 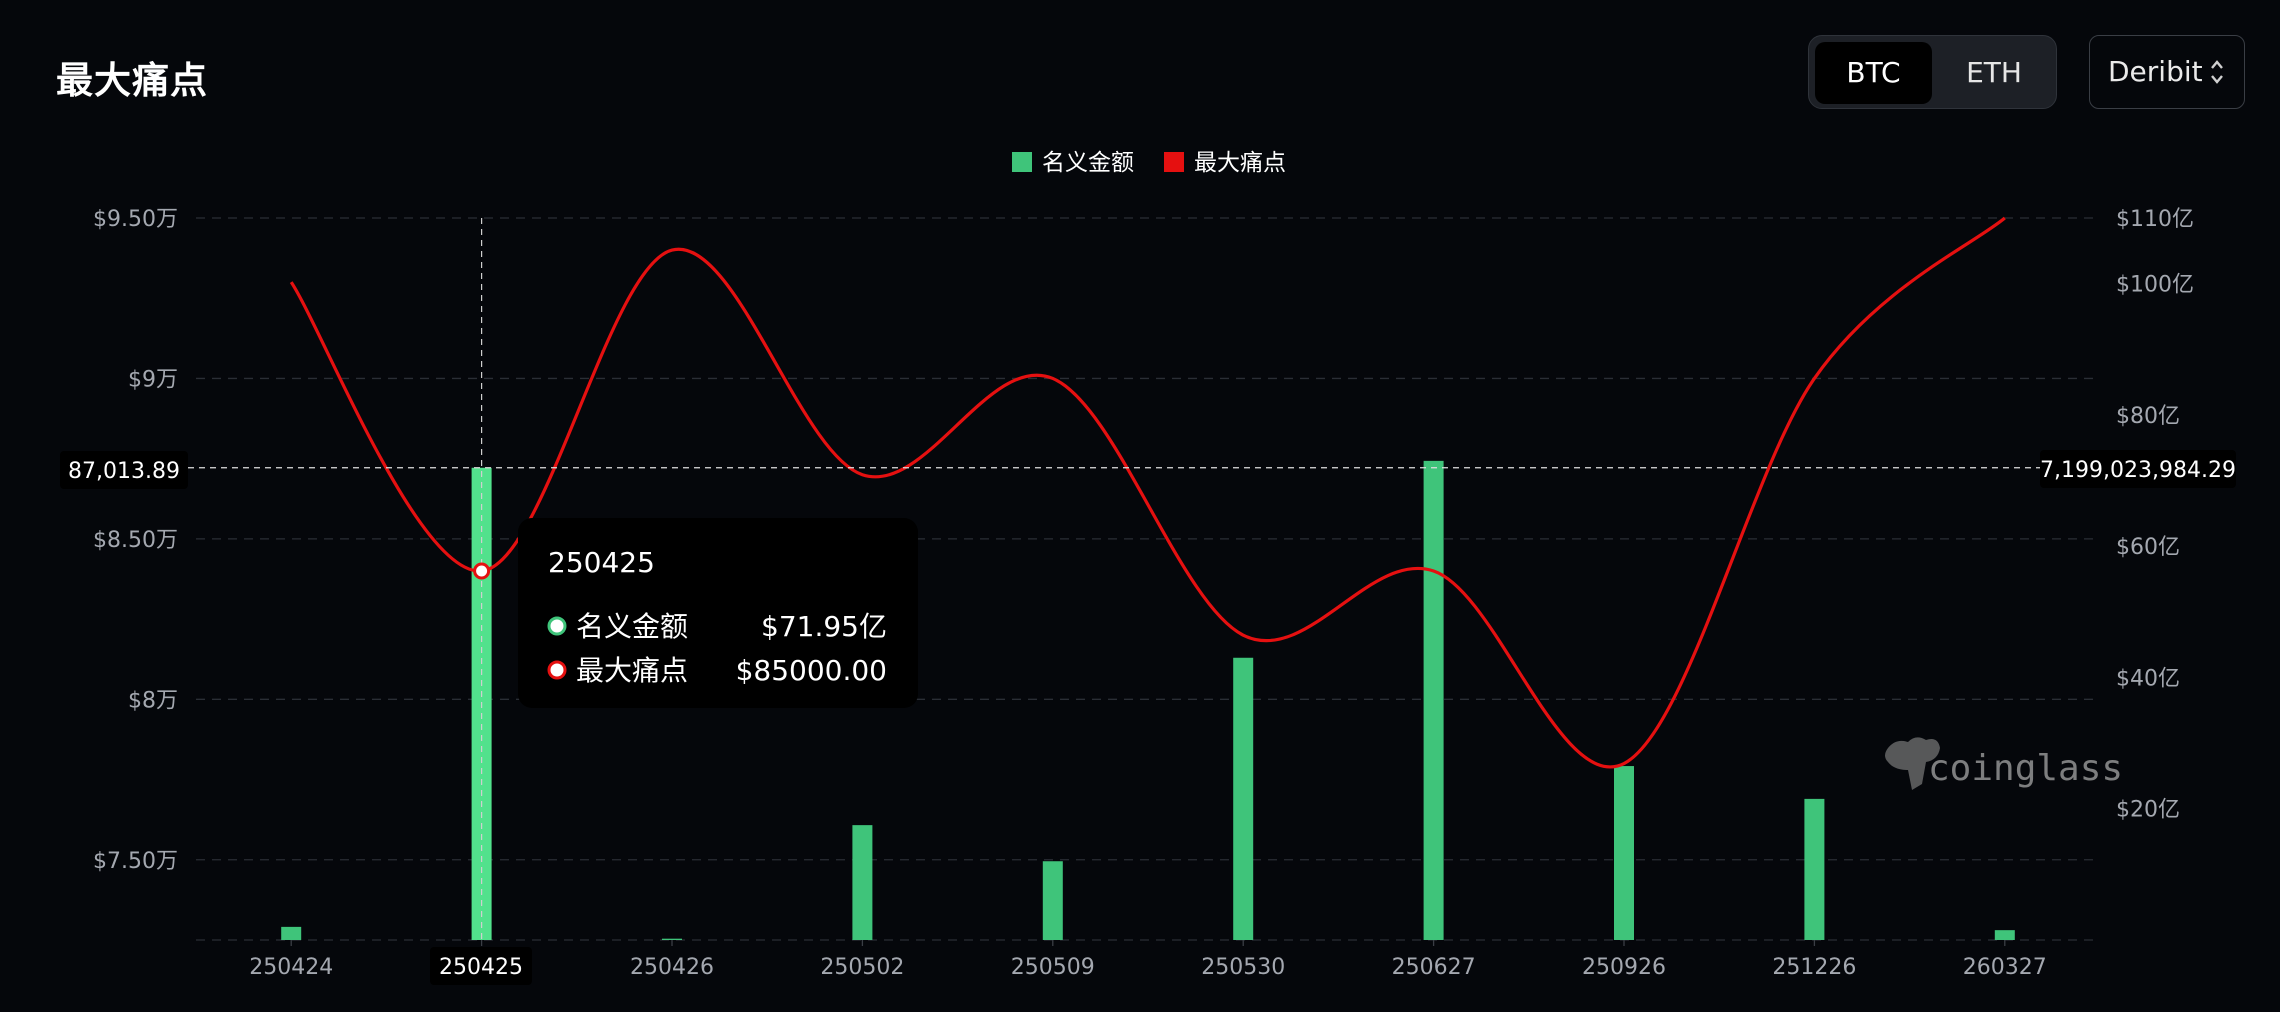 I want to click on tab-eth: ETH, so click(x=1994, y=72).